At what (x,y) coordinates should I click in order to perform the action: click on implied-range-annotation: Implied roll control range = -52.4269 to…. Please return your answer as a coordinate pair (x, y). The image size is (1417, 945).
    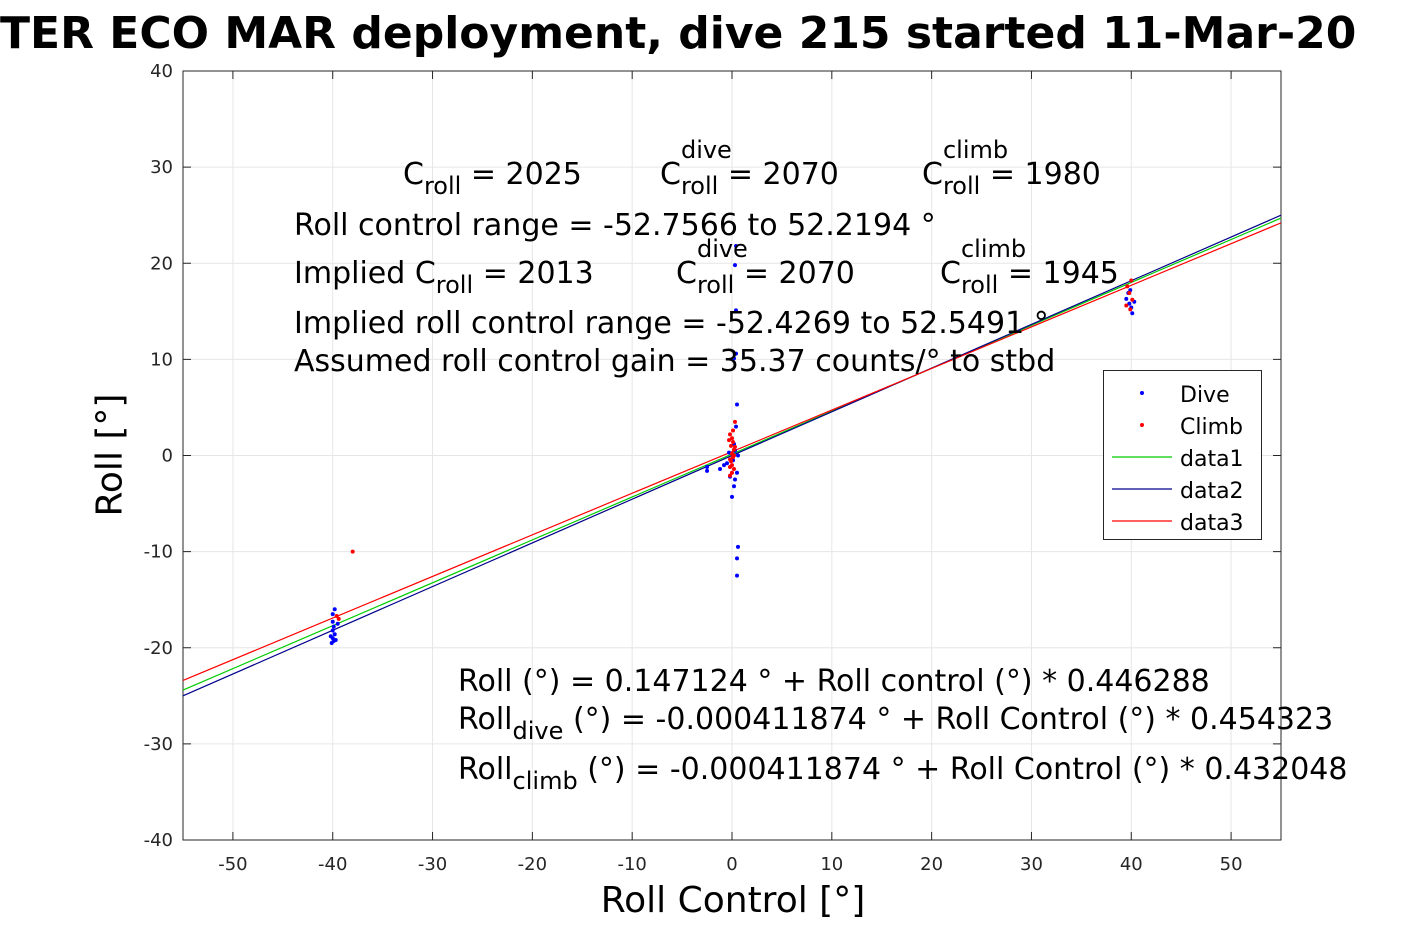
    Looking at the image, I should click on (671, 323).